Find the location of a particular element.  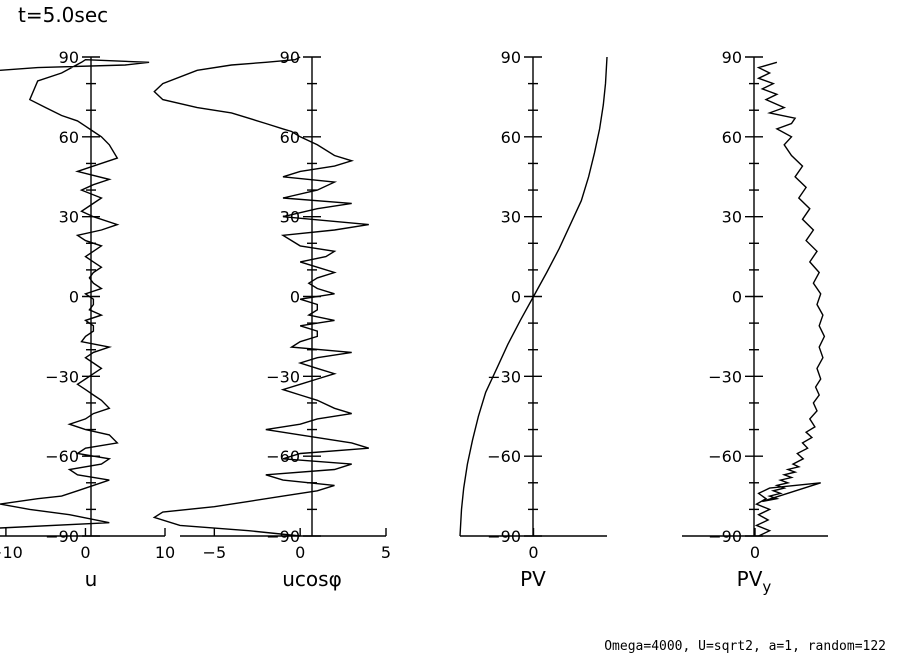

x-axis-label-subscript: y is located at coordinates (766, 587).